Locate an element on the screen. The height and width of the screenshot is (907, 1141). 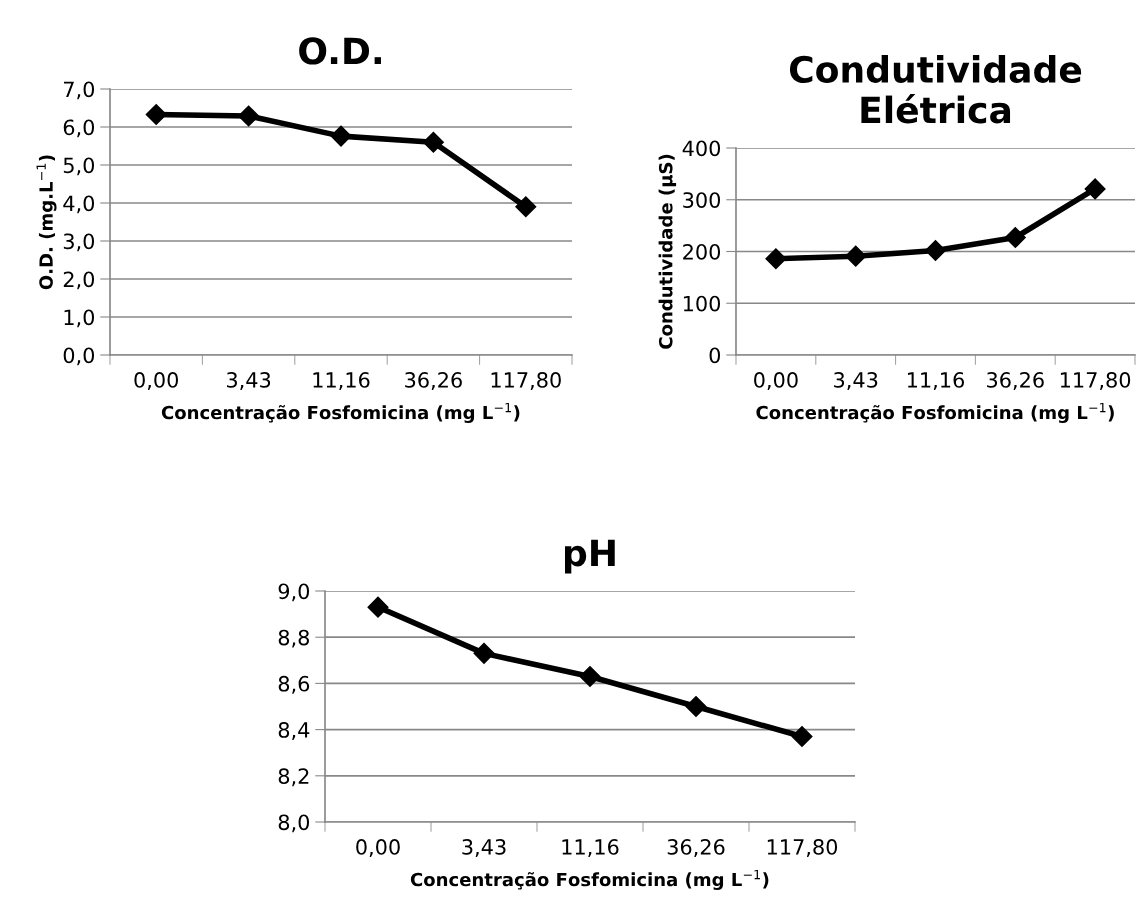
y-tick-label: 8,6 is located at coordinates (294, 684).